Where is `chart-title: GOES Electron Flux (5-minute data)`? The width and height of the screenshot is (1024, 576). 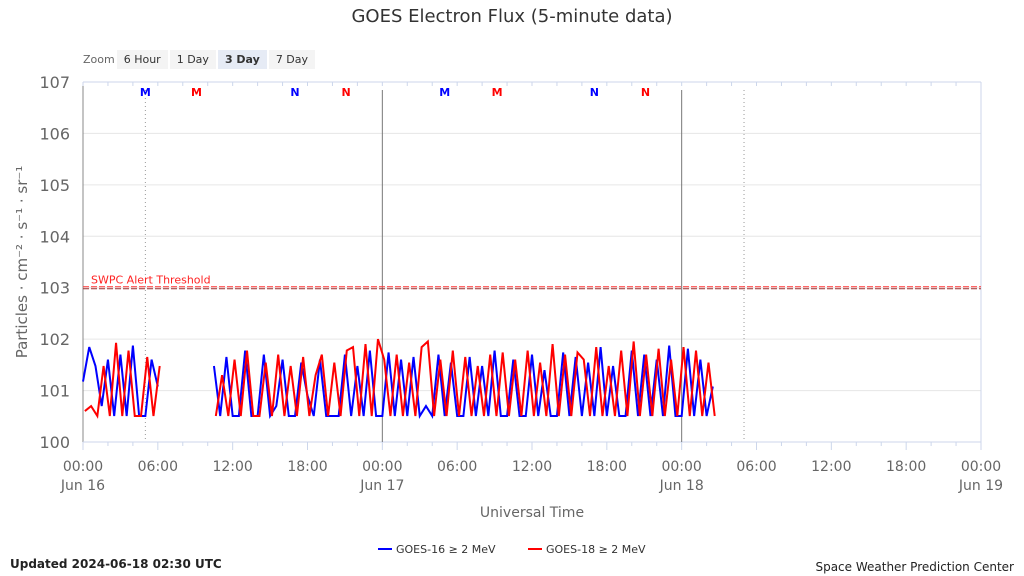
chart-title: GOES Electron Flux (5-minute data) is located at coordinates (512, 16).